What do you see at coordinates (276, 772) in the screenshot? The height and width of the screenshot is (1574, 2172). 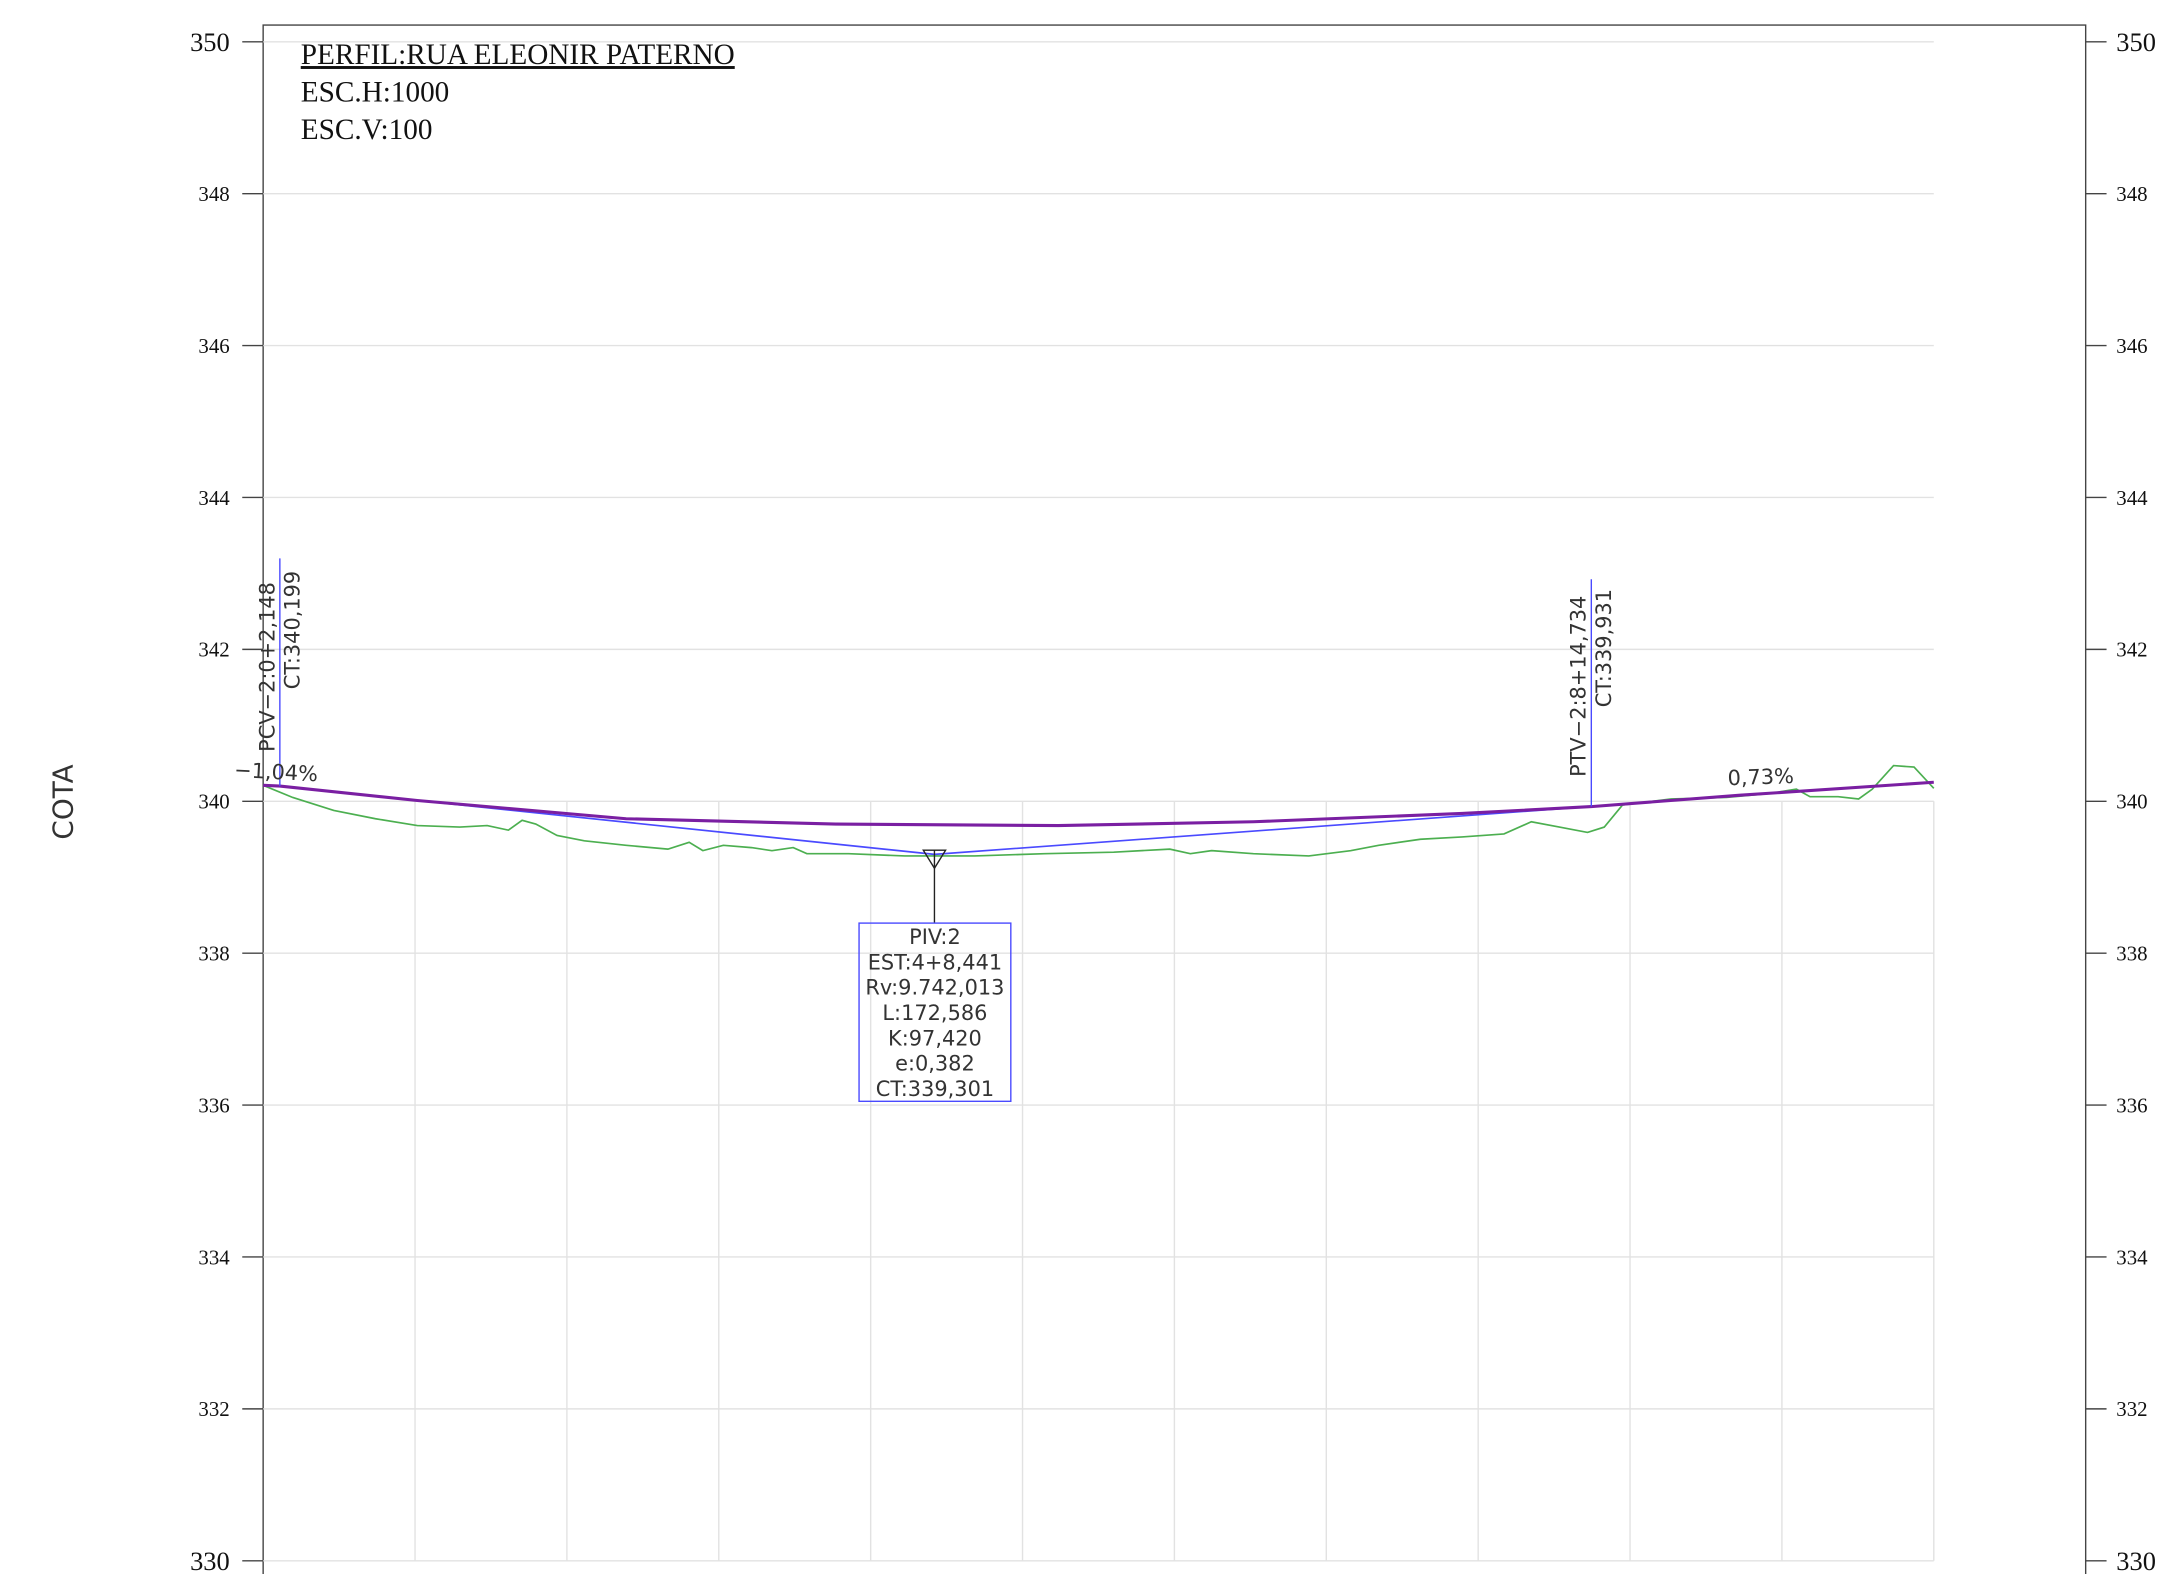 I see `annotation: −1,04%` at bounding box center [276, 772].